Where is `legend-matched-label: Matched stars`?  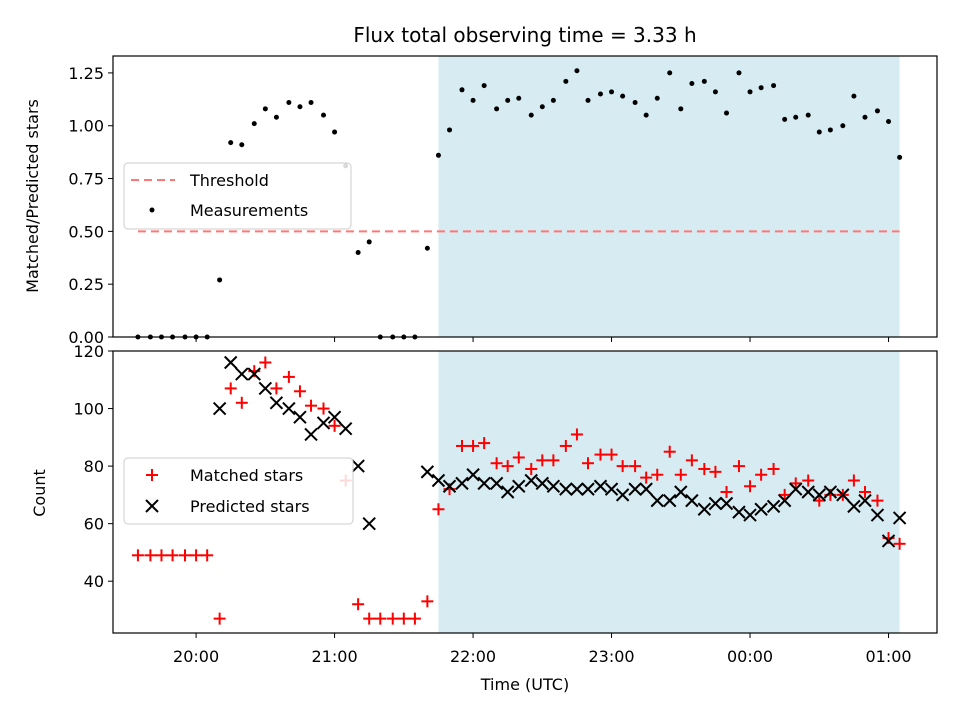
legend-matched-label: Matched stars is located at coordinates (246, 475).